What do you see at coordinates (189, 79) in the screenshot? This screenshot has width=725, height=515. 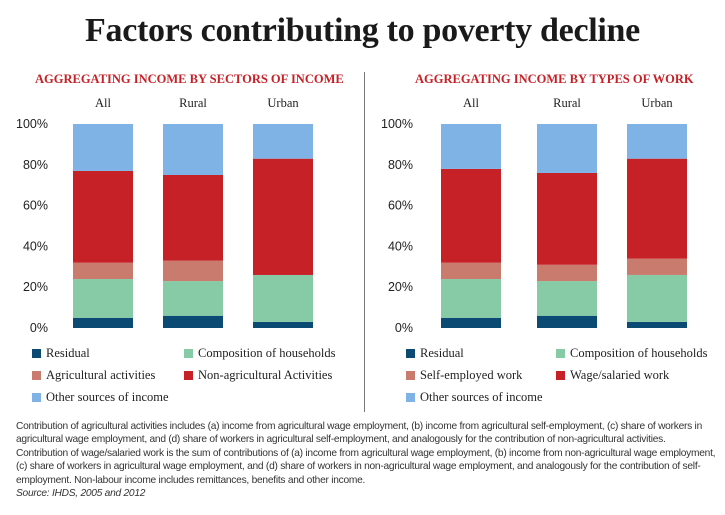 I see `chart-subtitle: AGGREGATING INCOME BY SECTORS OF INCOME` at bounding box center [189, 79].